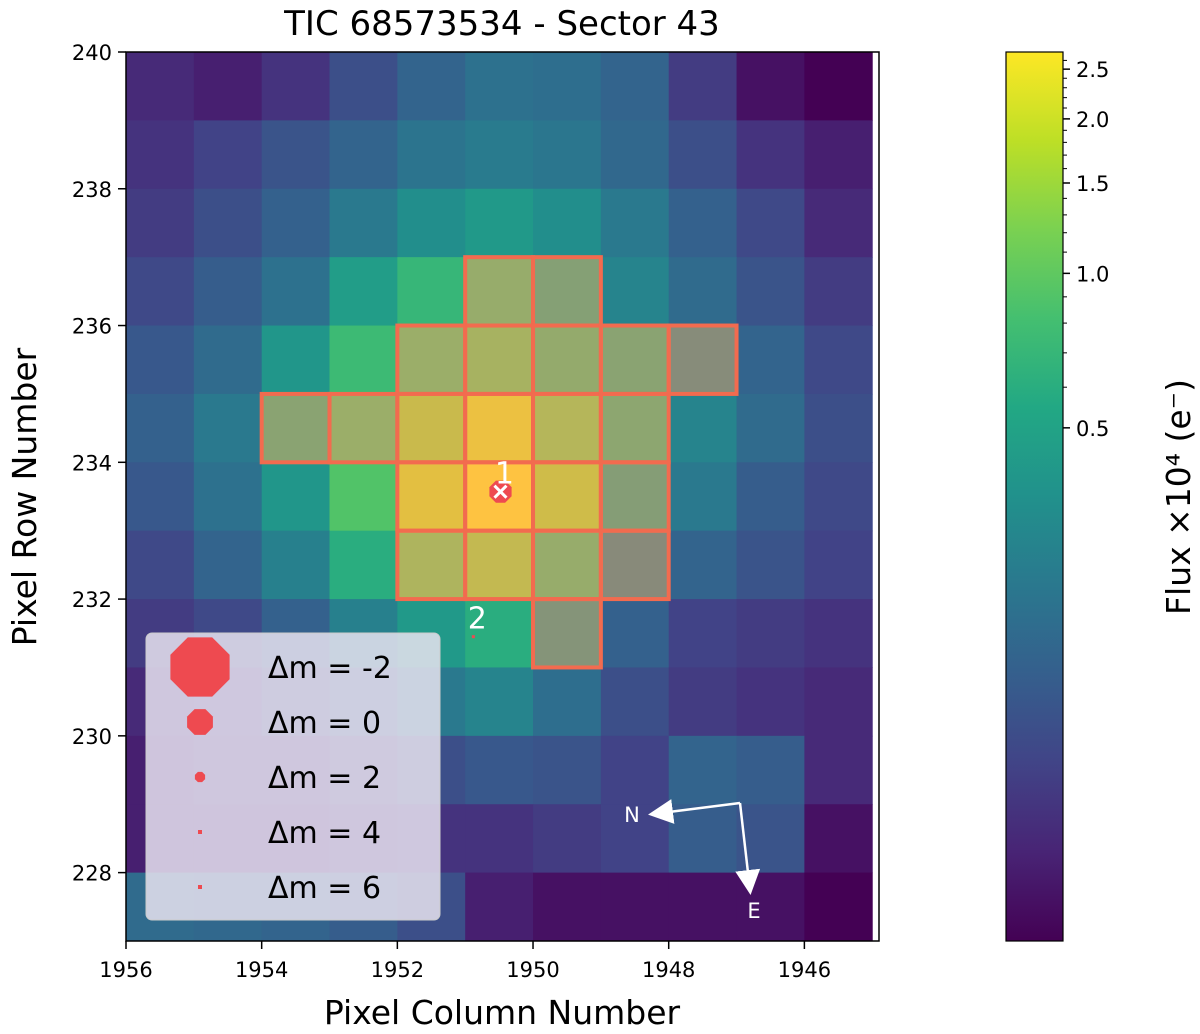 The image size is (1200, 1034). I want to click on x-tick-label: 1954, so click(261, 970).